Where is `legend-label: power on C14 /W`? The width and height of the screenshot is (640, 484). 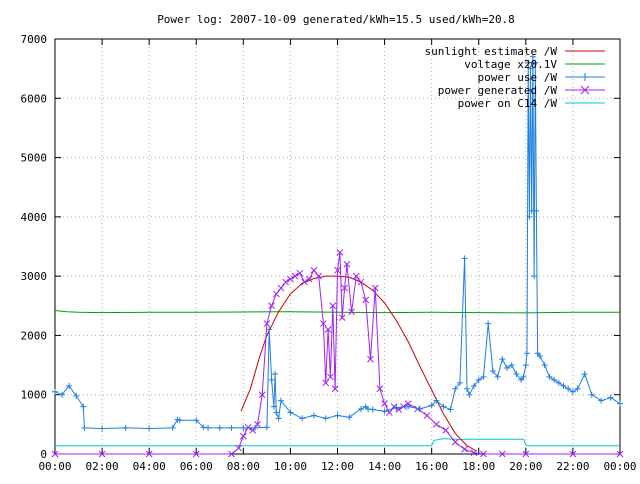
legend-label: power on C14 /W is located at coordinates (508, 103).